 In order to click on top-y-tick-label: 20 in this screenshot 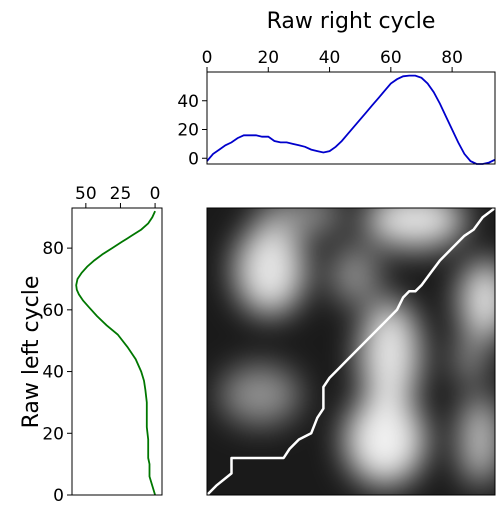, I will do `click(188, 131)`.